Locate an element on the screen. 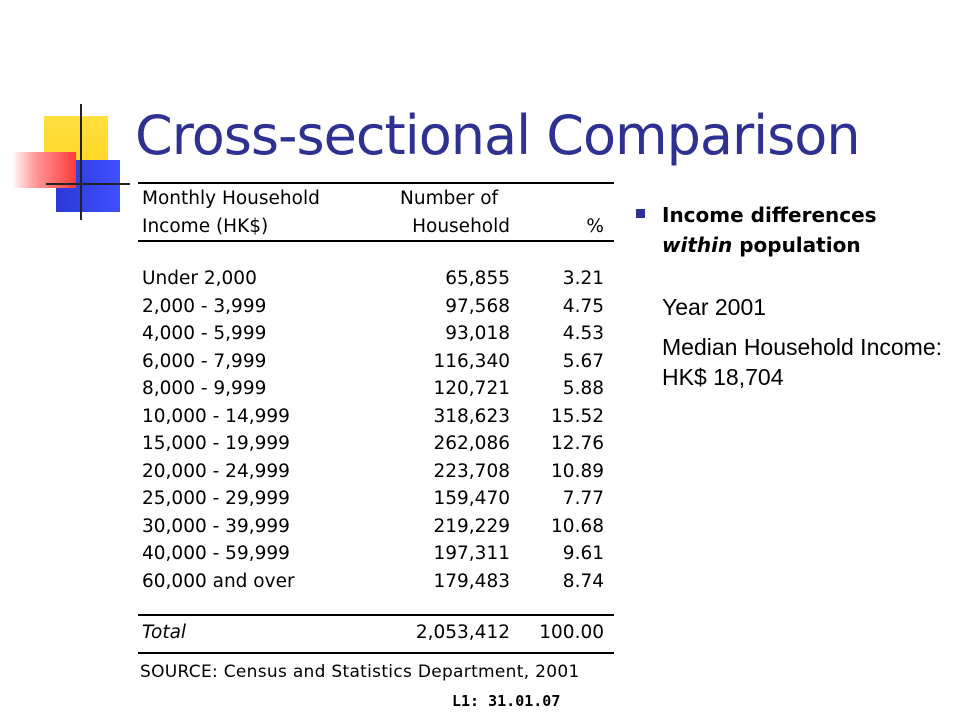 This screenshot has height=720, width=960. table-row-percent: 4.53 is located at coordinates (583, 333).